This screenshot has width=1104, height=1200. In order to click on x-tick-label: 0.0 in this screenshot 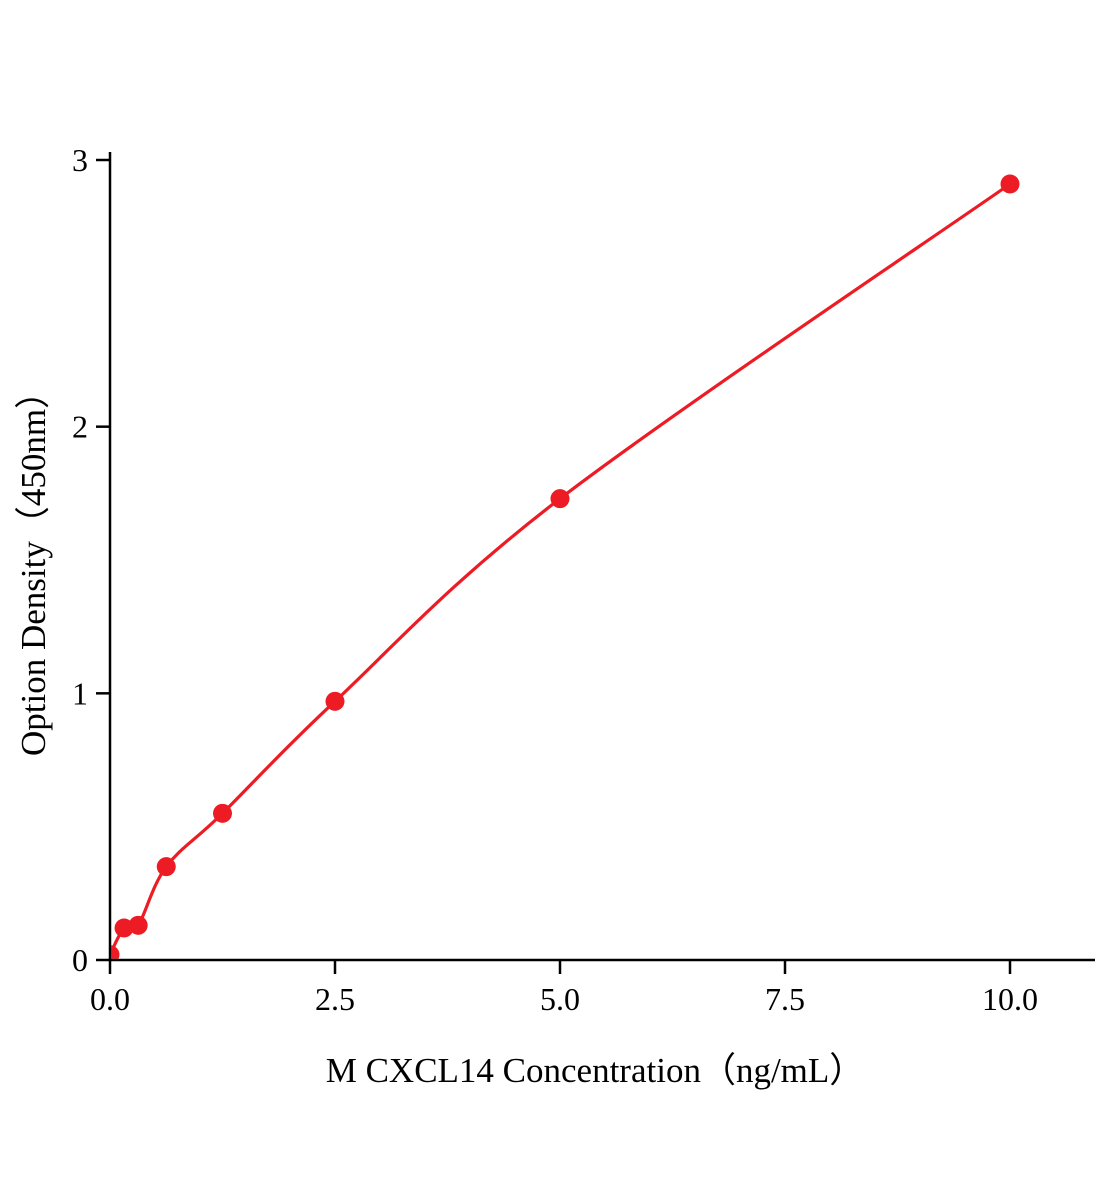, I will do `click(110, 999)`.